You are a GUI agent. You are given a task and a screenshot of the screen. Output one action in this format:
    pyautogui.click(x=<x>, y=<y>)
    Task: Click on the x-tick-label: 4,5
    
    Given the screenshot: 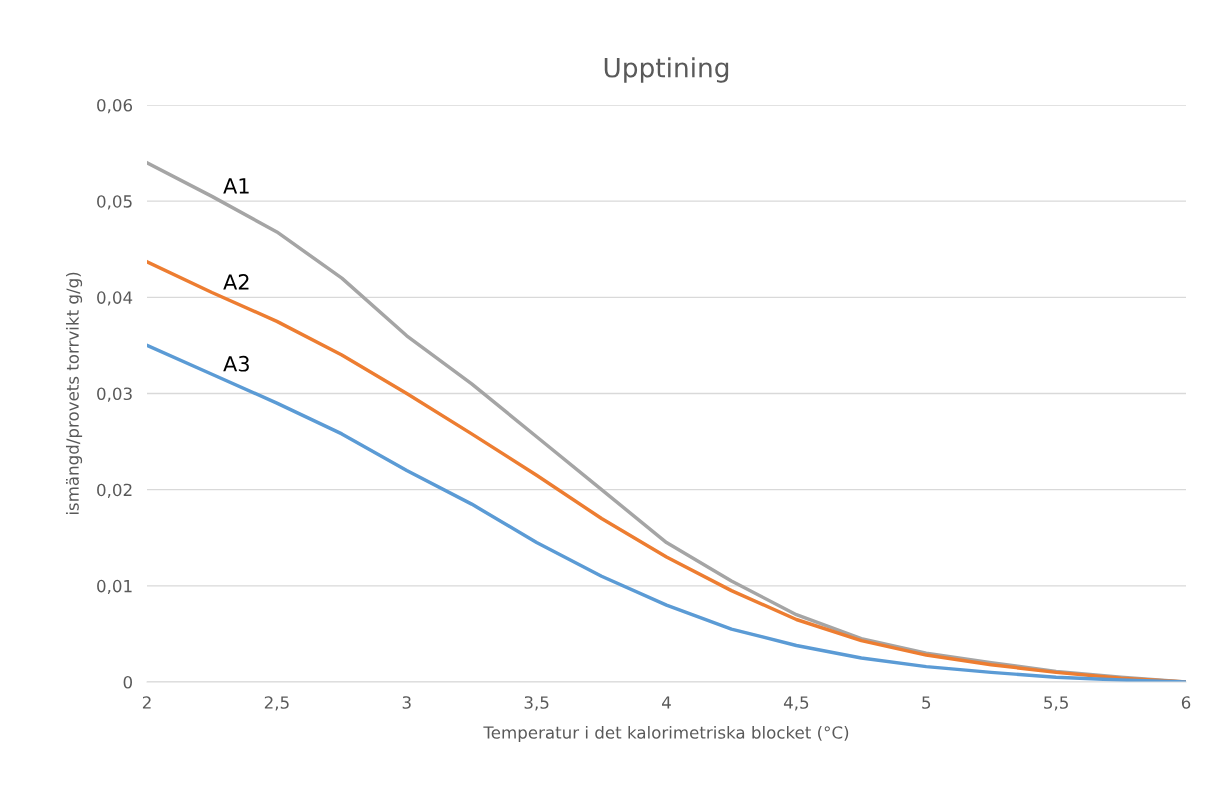 What is the action you would take?
    pyautogui.click(x=796, y=703)
    